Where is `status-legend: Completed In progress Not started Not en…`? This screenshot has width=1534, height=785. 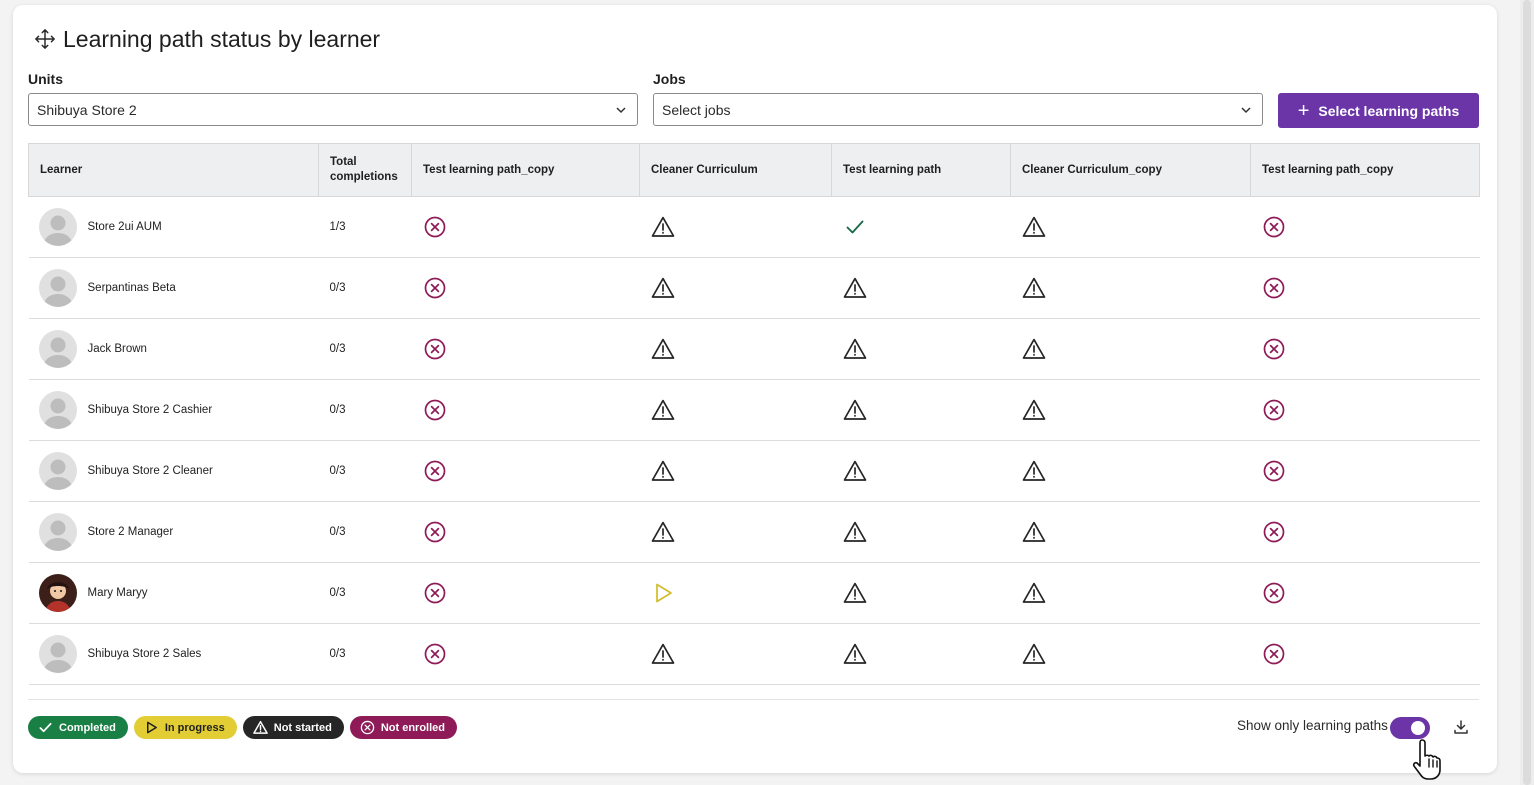
status-legend: Completed In progress Not started Not en… is located at coordinates (245, 727).